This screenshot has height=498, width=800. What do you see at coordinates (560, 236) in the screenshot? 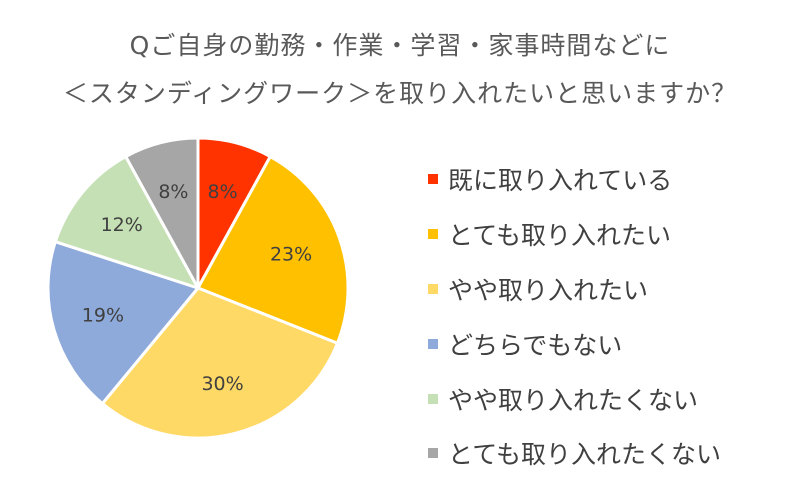
I see `legend-label-2: とても取り入れたい` at bounding box center [560, 236].